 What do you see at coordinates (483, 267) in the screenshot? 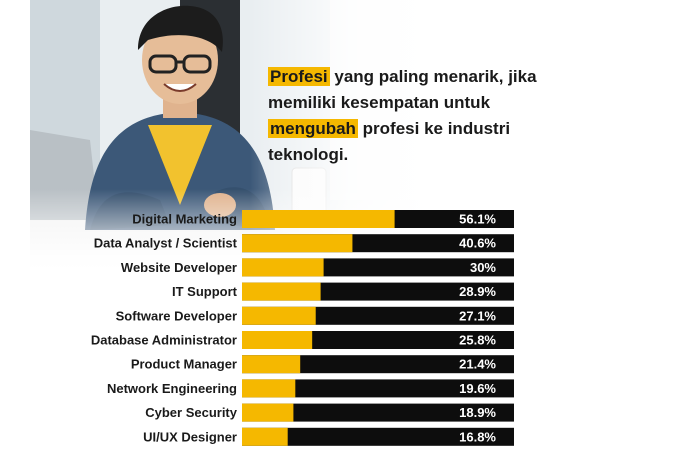
I see `value-label: 30%` at bounding box center [483, 267].